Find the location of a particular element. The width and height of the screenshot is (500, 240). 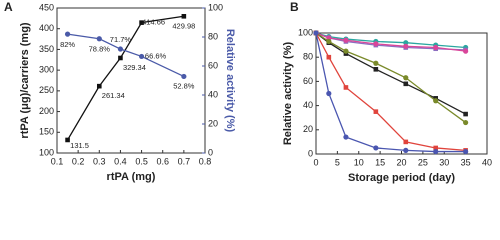

tick-label: 450 is located at coordinates (46, 7).